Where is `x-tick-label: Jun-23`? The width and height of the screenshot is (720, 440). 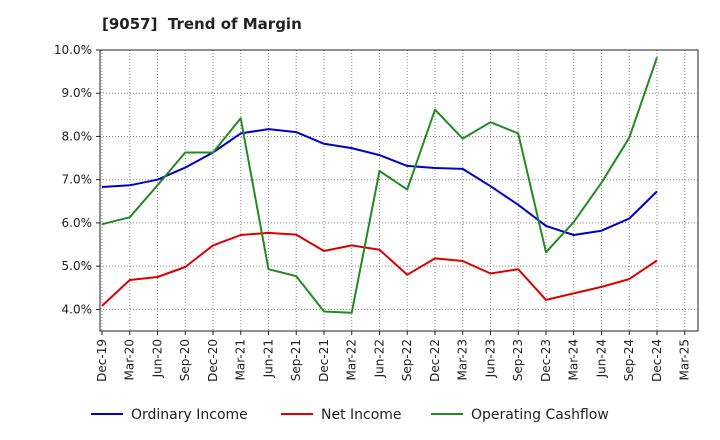 x-tick-label: Jun-23 is located at coordinates (490, 358).